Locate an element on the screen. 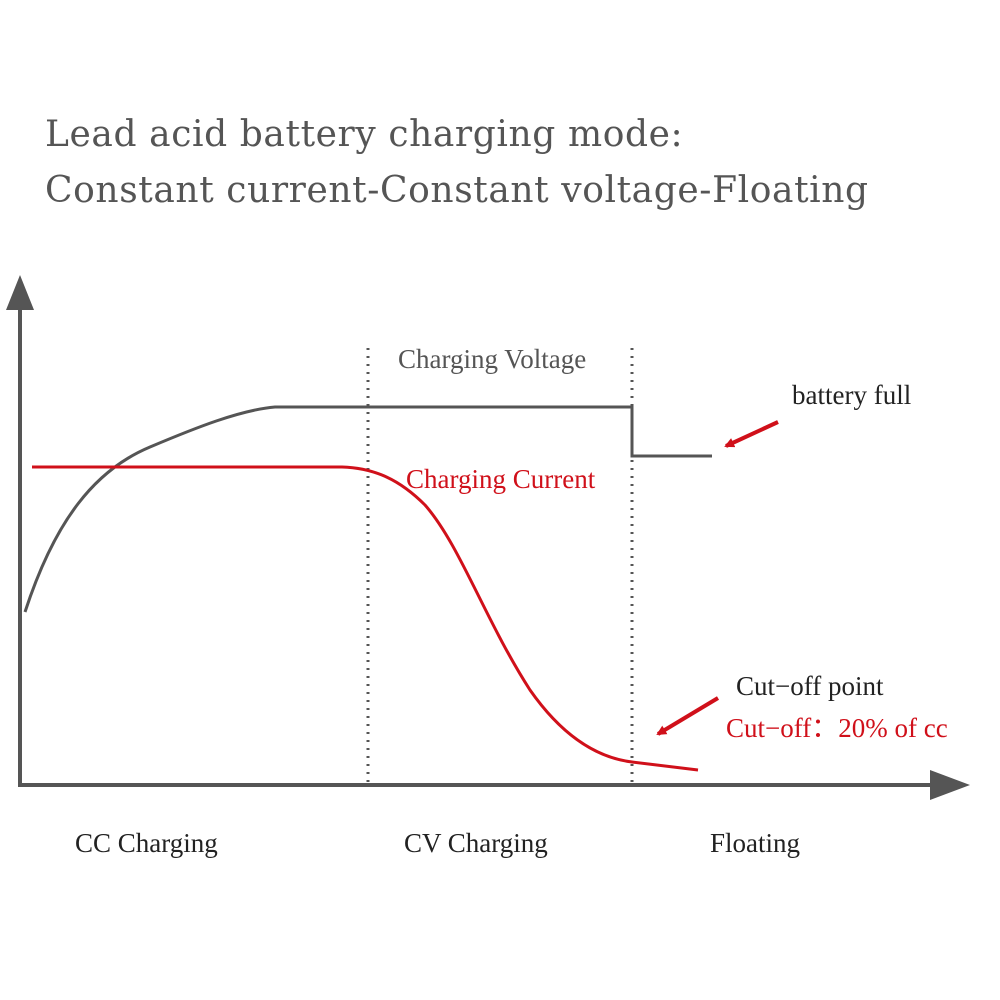 This screenshot has width=1000, height=1000. cutoff-value-label: Cut−off：20% of cc is located at coordinates (837, 728).